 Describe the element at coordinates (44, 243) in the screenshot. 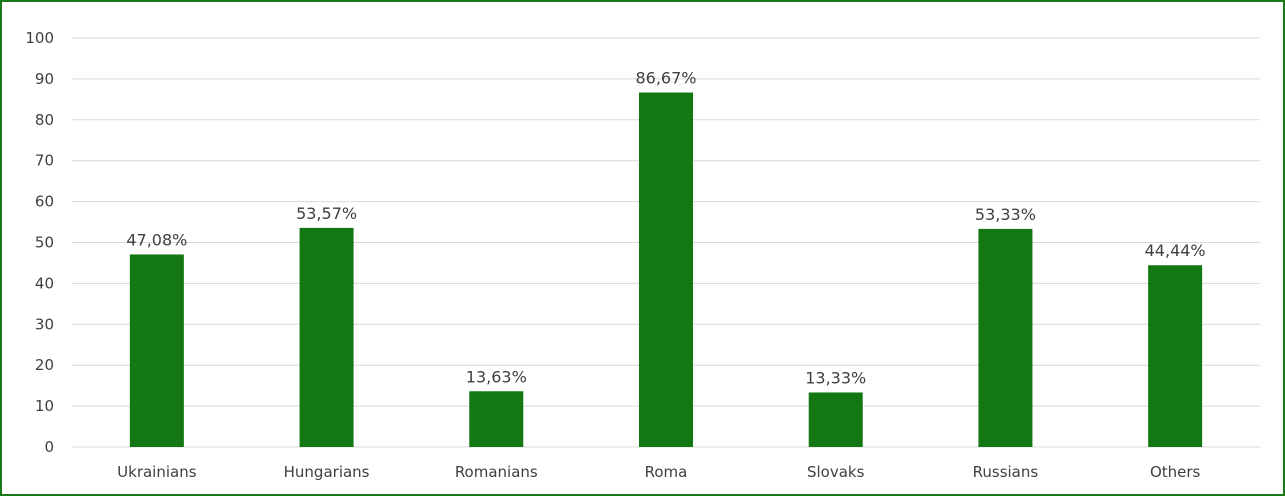

I see `y-tick-label: 50` at that location.